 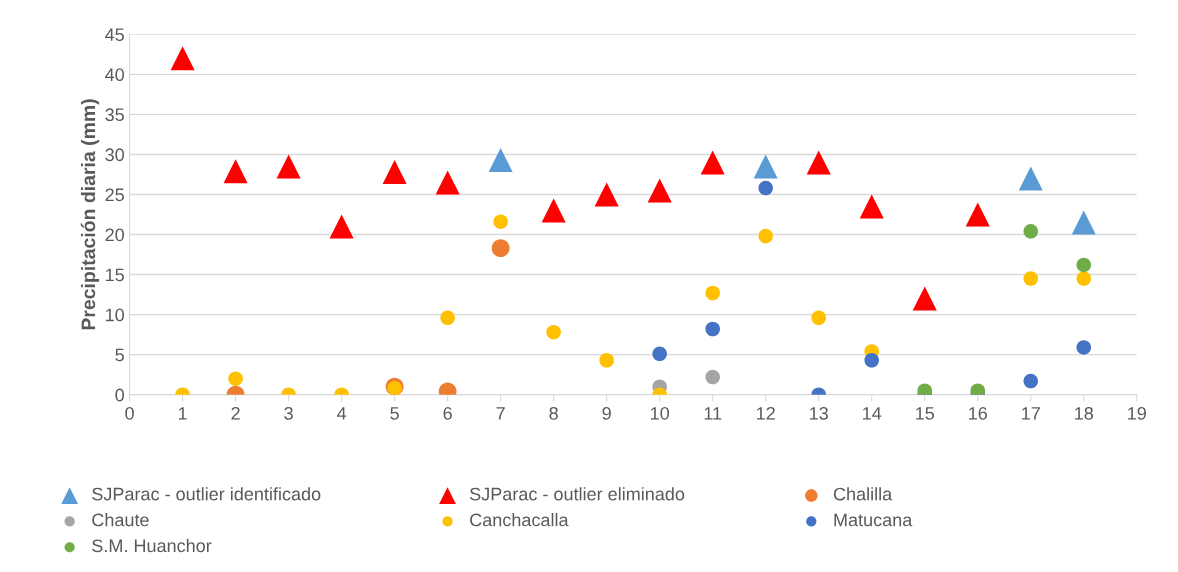 What do you see at coordinates (500, 413) in the screenshot?
I see `x-tick-label: 7` at bounding box center [500, 413].